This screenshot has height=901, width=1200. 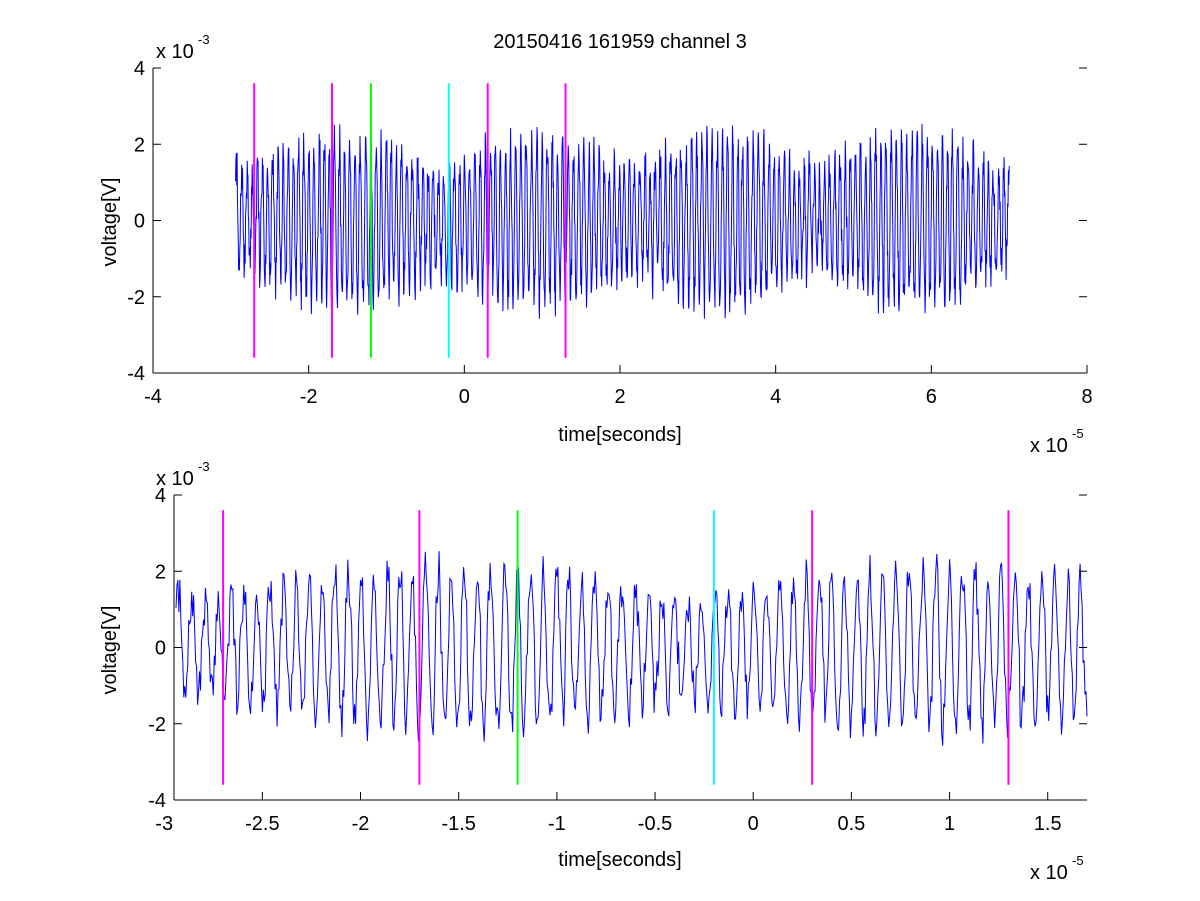 What do you see at coordinates (458, 824) in the screenshot?
I see `x-tick-label: -1.5` at bounding box center [458, 824].